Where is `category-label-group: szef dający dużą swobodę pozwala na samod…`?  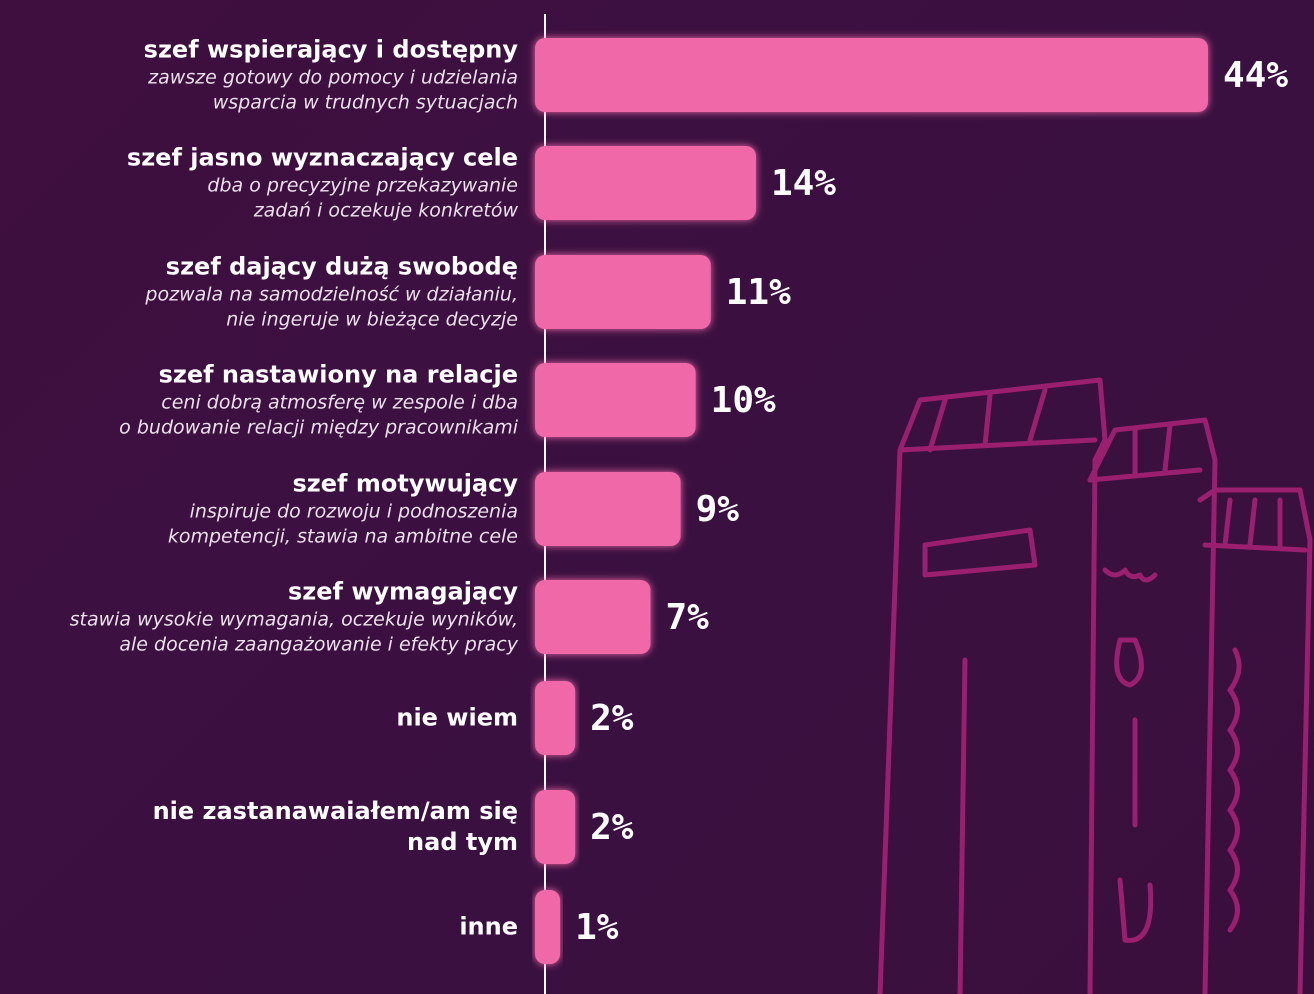 category-label-group: szef dający dużą swobodę pozwala na samod… is located at coordinates (259, 292).